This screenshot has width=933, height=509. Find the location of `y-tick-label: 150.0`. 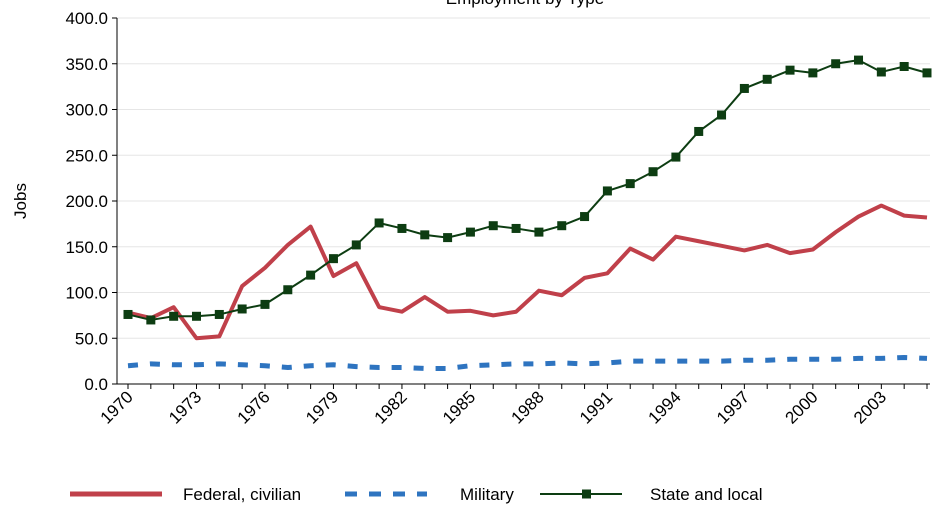

y-tick-label: 150.0 is located at coordinates (86, 247).